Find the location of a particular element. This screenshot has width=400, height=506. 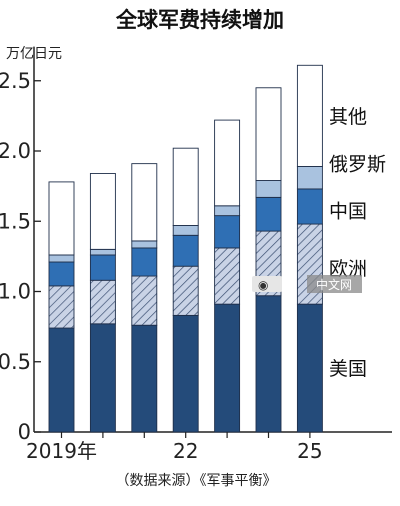

watermark-text: 中文网 is located at coordinates (334, 284).